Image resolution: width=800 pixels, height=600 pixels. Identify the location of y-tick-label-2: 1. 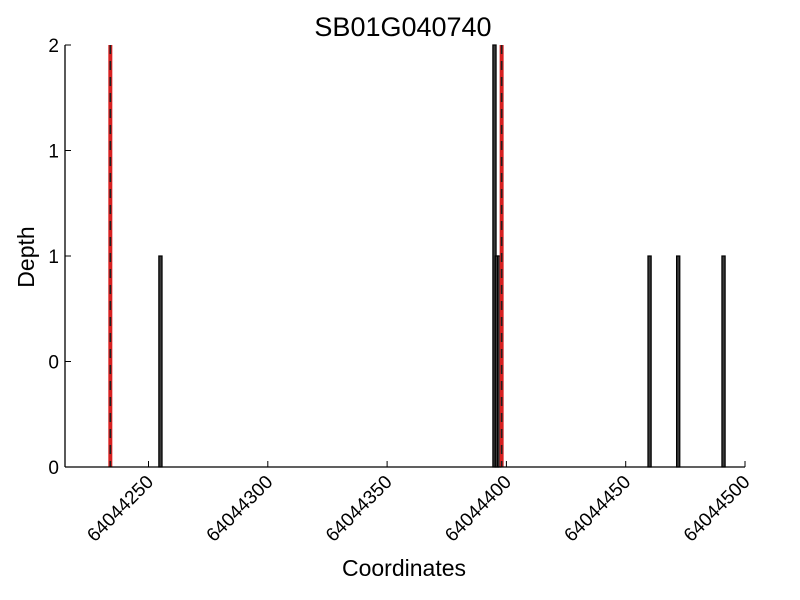
(53, 257).